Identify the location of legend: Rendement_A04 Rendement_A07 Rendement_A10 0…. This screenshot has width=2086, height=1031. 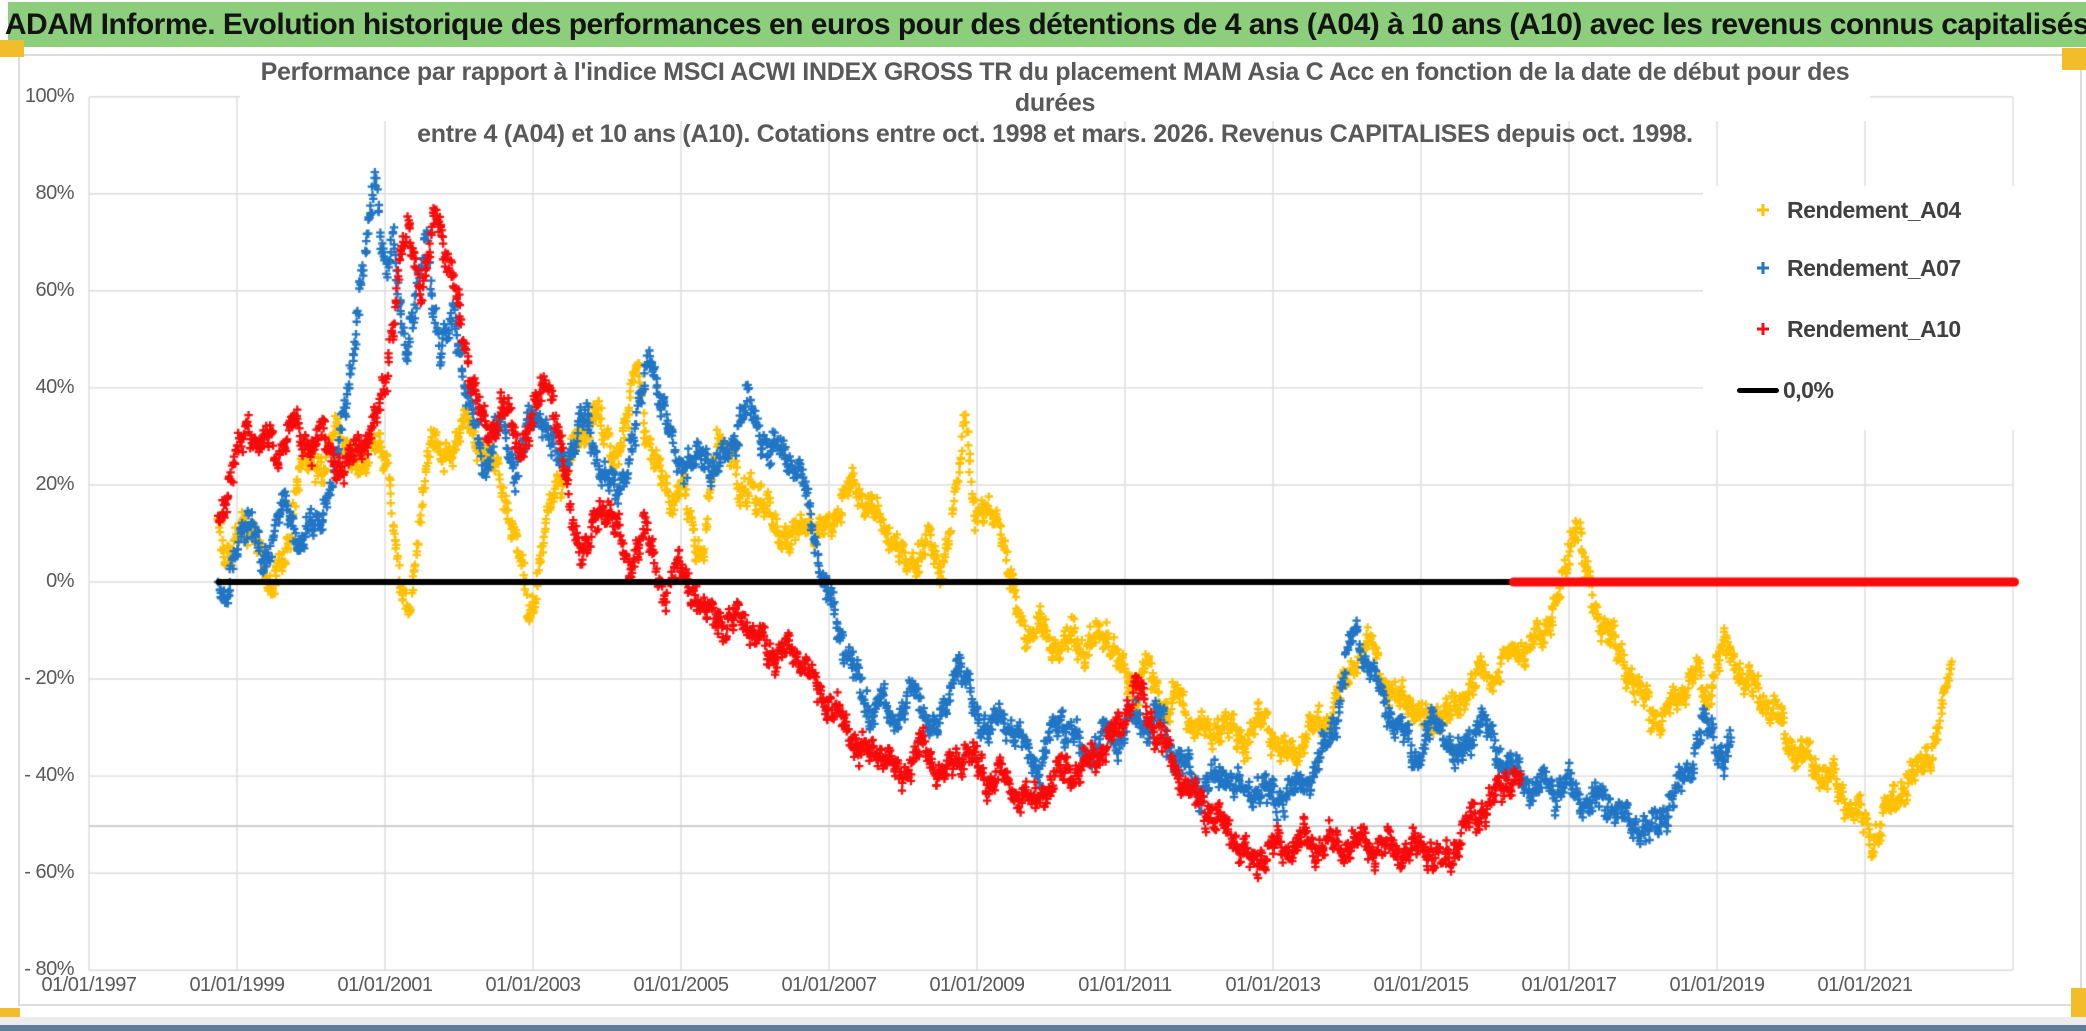
(1891, 308).